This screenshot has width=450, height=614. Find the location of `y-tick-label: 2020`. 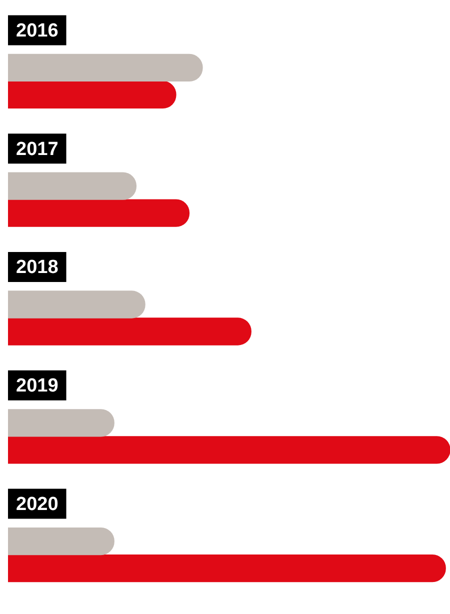

y-tick-label: 2020 is located at coordinates (37, 505).